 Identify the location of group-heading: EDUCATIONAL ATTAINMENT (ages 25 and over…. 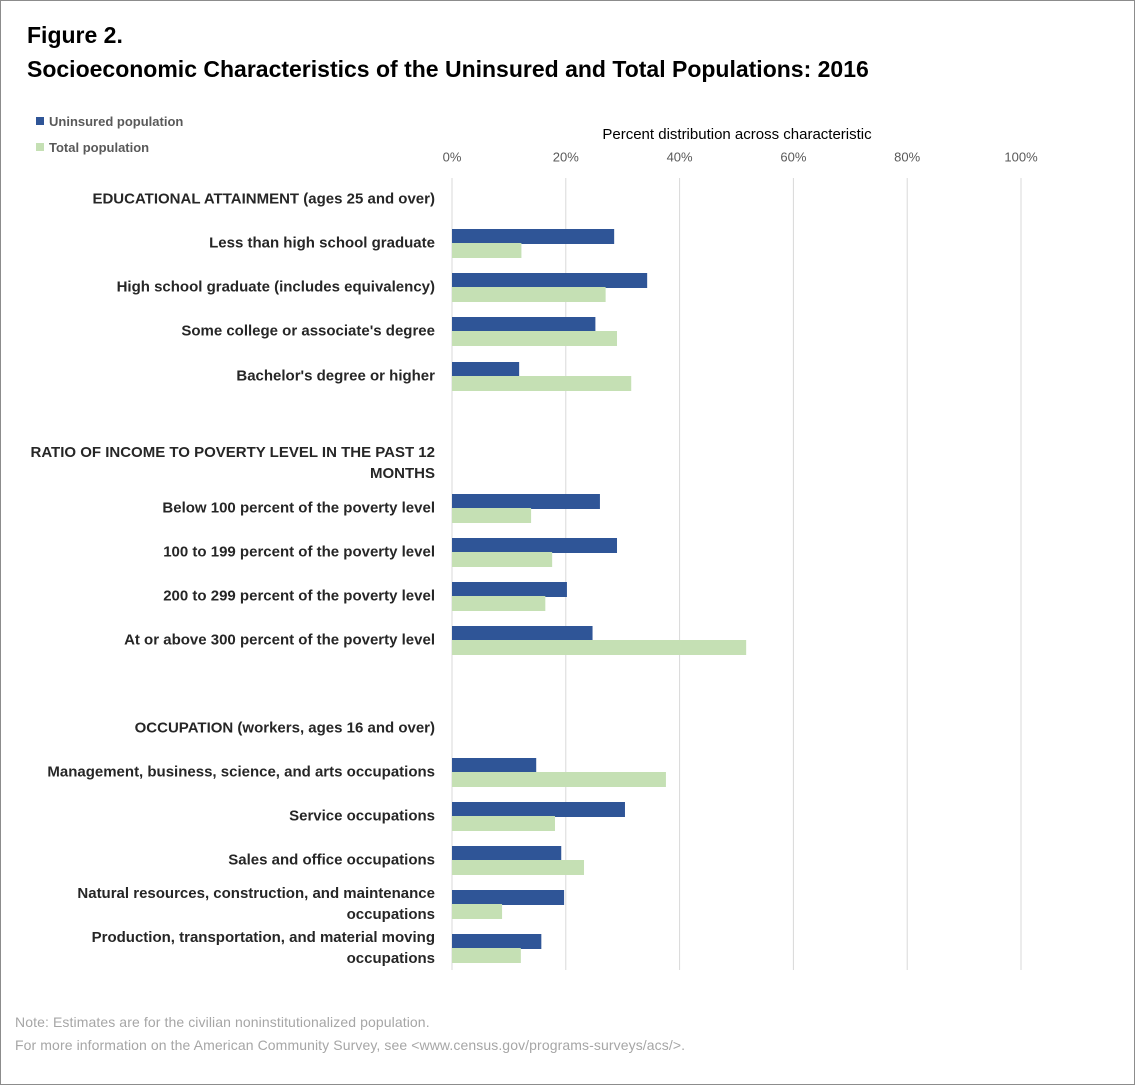
(263, 199).